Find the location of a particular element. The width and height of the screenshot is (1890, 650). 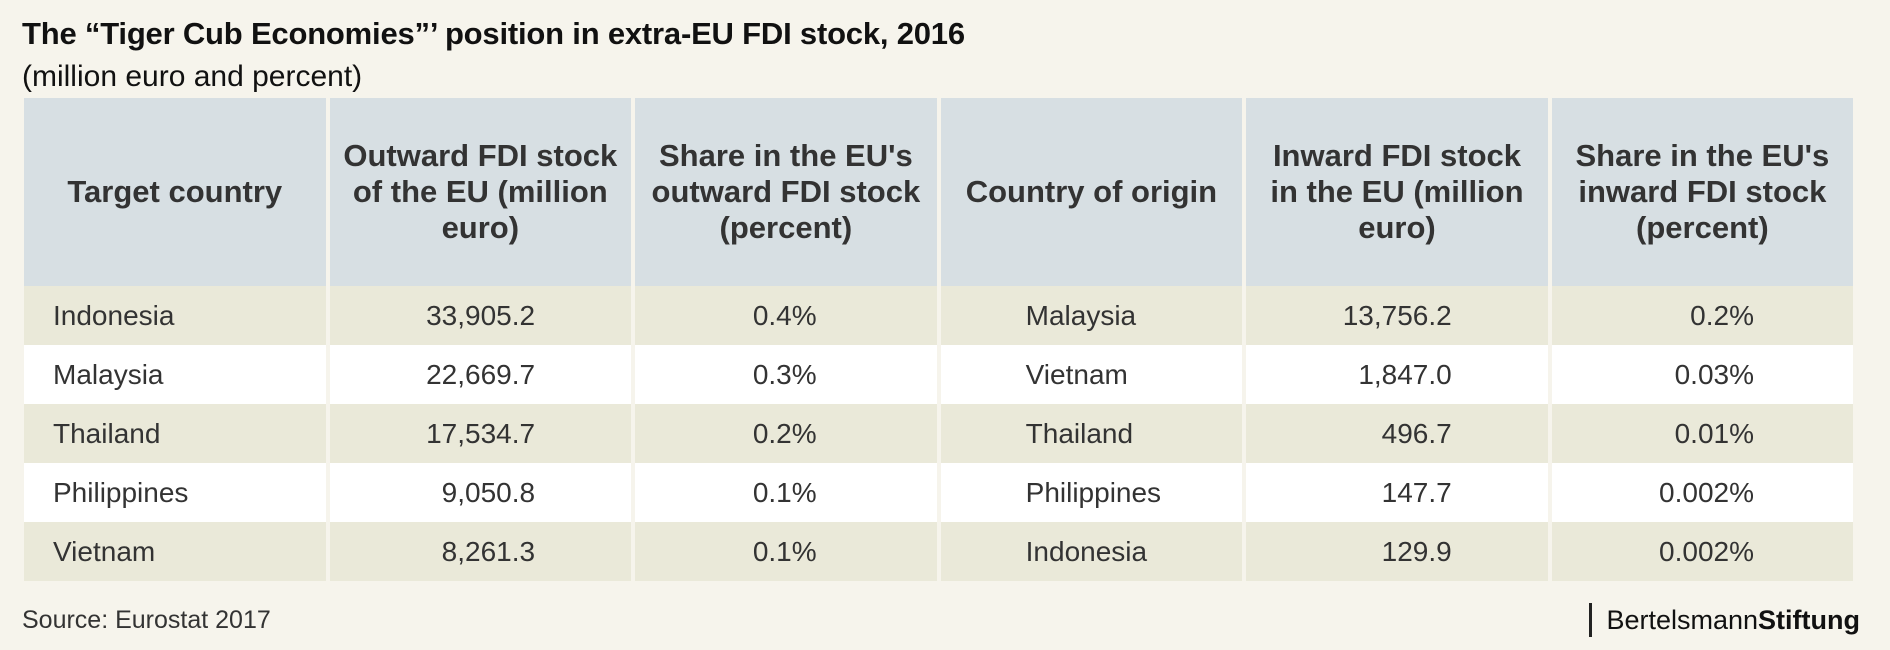

outward-stock-cell: 17,534.7 is located at coordinates (480, 433).